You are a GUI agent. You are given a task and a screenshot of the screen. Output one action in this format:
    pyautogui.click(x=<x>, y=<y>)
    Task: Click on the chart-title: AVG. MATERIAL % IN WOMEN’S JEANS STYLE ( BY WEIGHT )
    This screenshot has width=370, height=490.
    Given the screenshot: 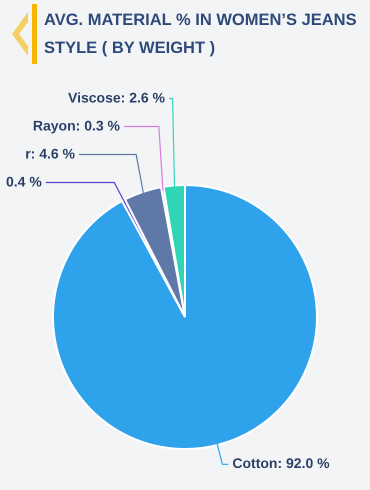 What is the action you would take?
    pyautogui.click(x=201, y=34)
    